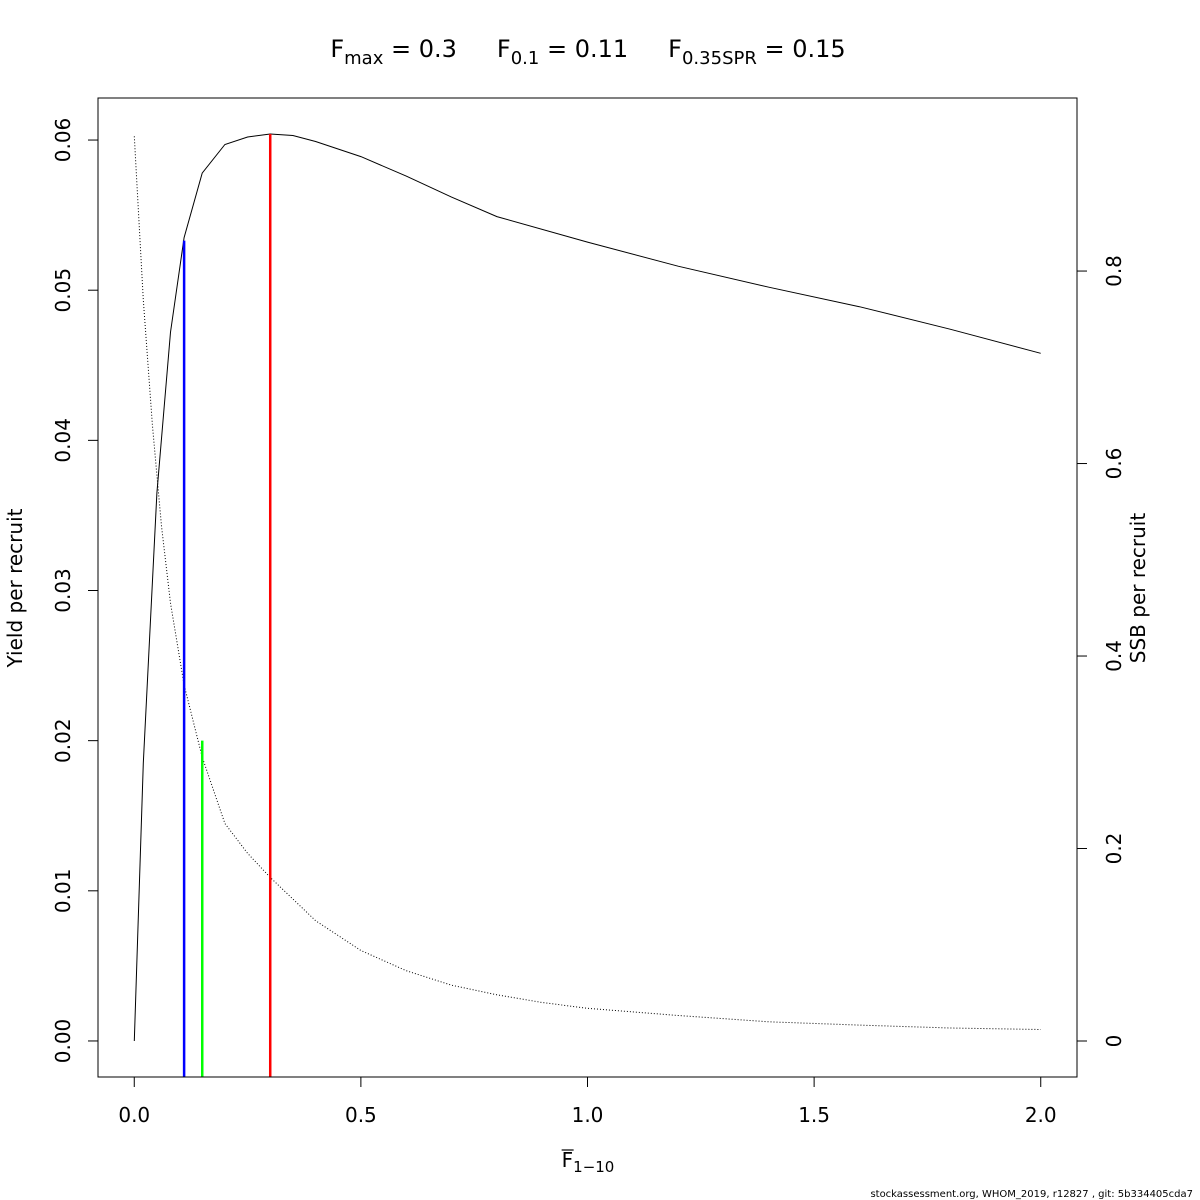 The image size is (1200, 1200). What do you see at coordinates (364, 58) in the screenshot?
I see `title-subscript: max` at bounding box center [364, 58].